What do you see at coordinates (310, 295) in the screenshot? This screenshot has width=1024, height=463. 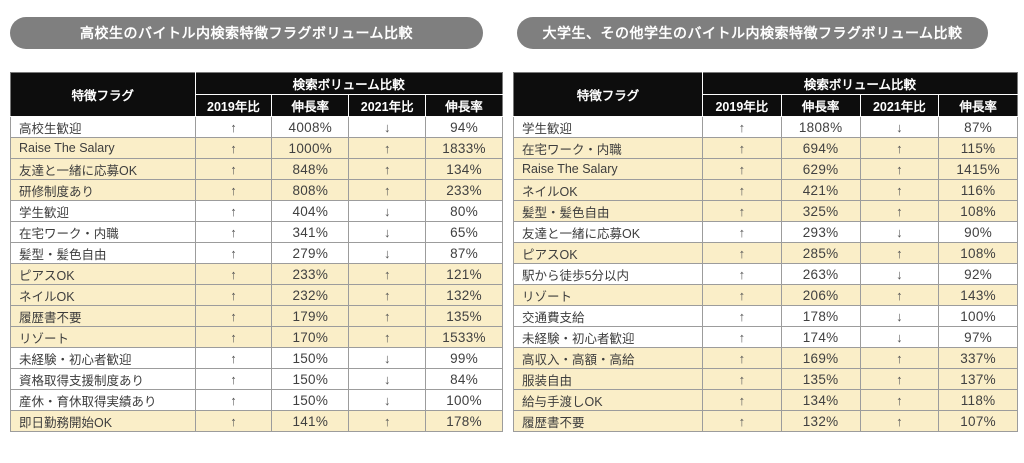 I see `growth-2019-cell: 232%` at bounding box center [310, 295].